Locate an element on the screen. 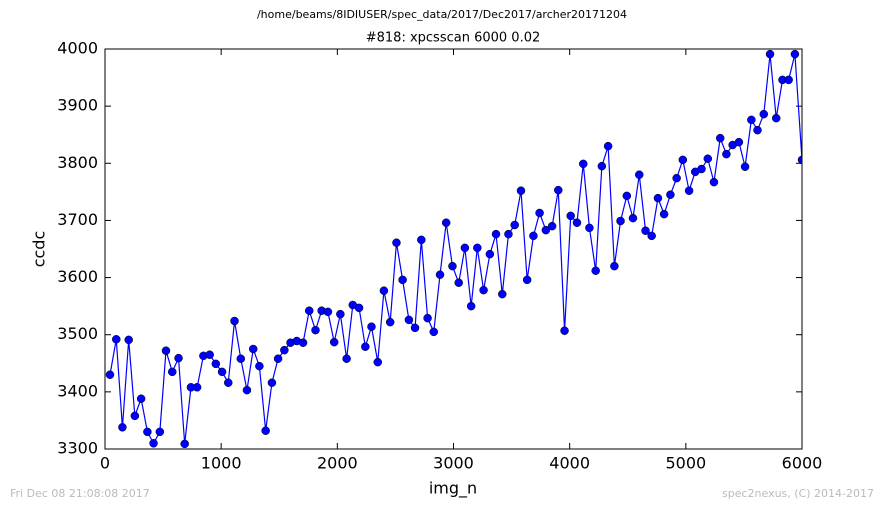  x-tick-label: 6000 is located at coordinates (802, 463).